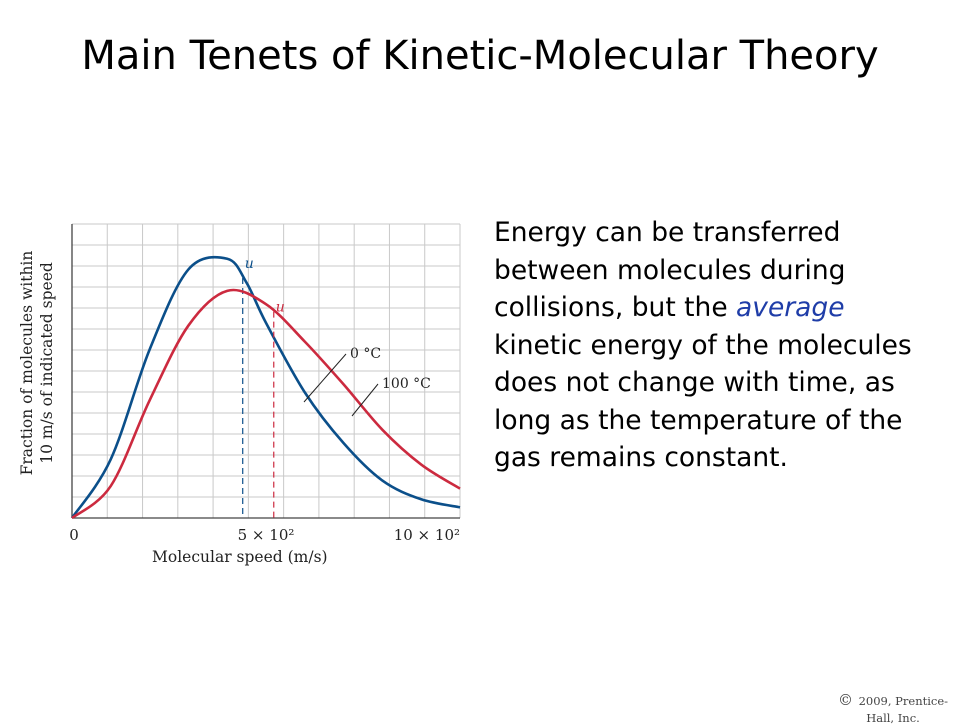 The height and width of the screenshot is (727, 960). Describe the element at coordinates (74, 535) in the screenshot. I see `x-tick-label: 0` at that location.